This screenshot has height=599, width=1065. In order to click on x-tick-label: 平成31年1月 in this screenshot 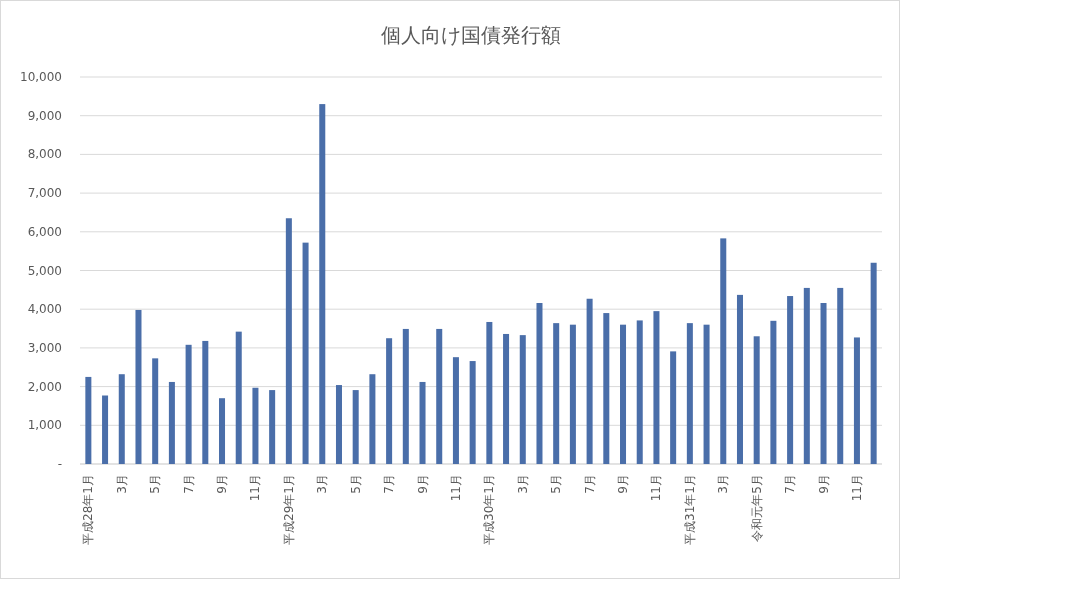, I will do `click(689, 509)`.